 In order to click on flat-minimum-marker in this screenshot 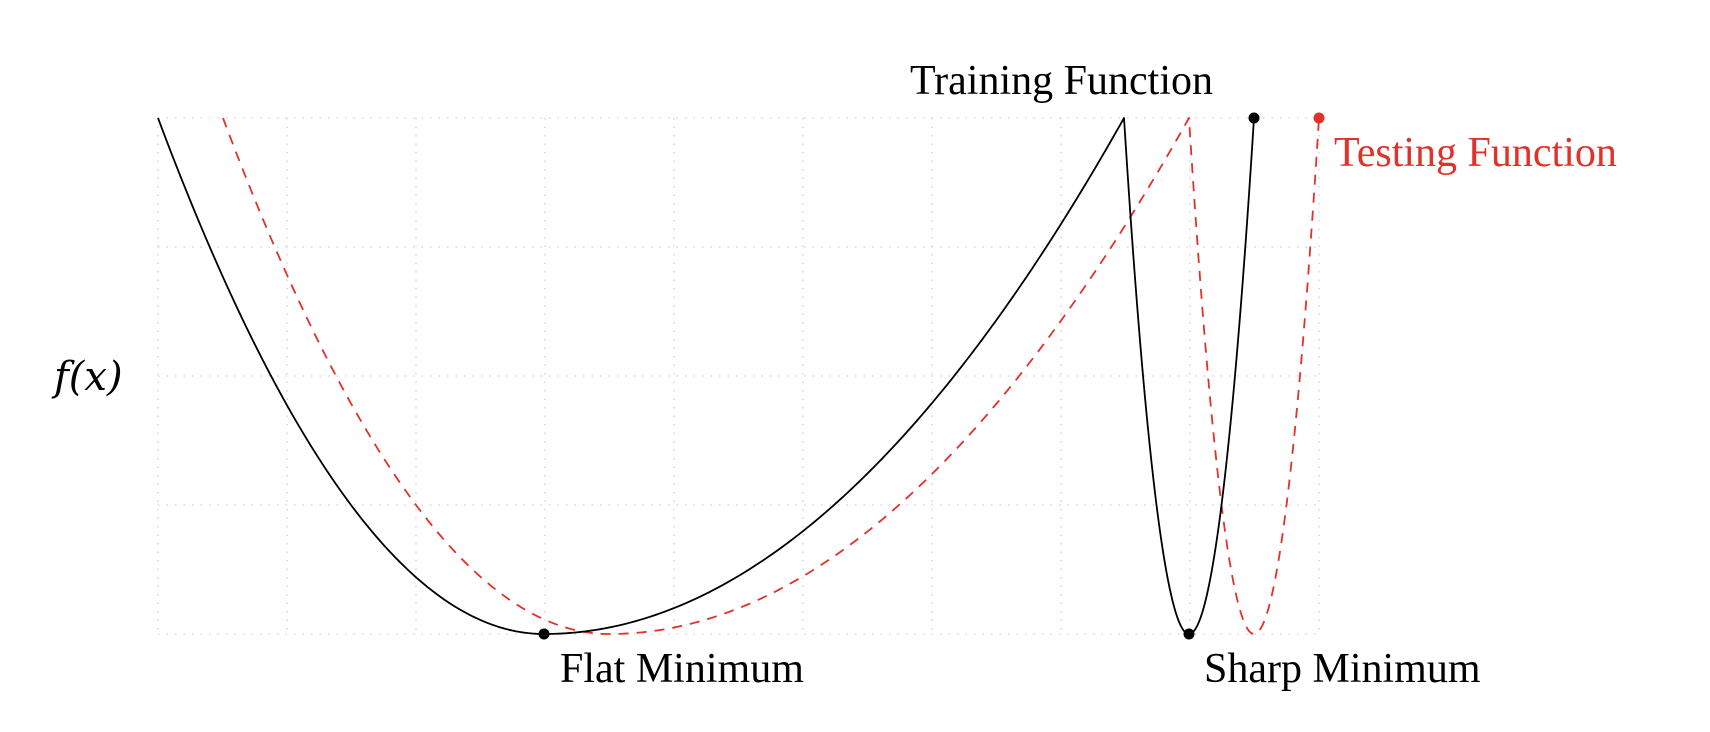, I will do `click(544, 634)`.